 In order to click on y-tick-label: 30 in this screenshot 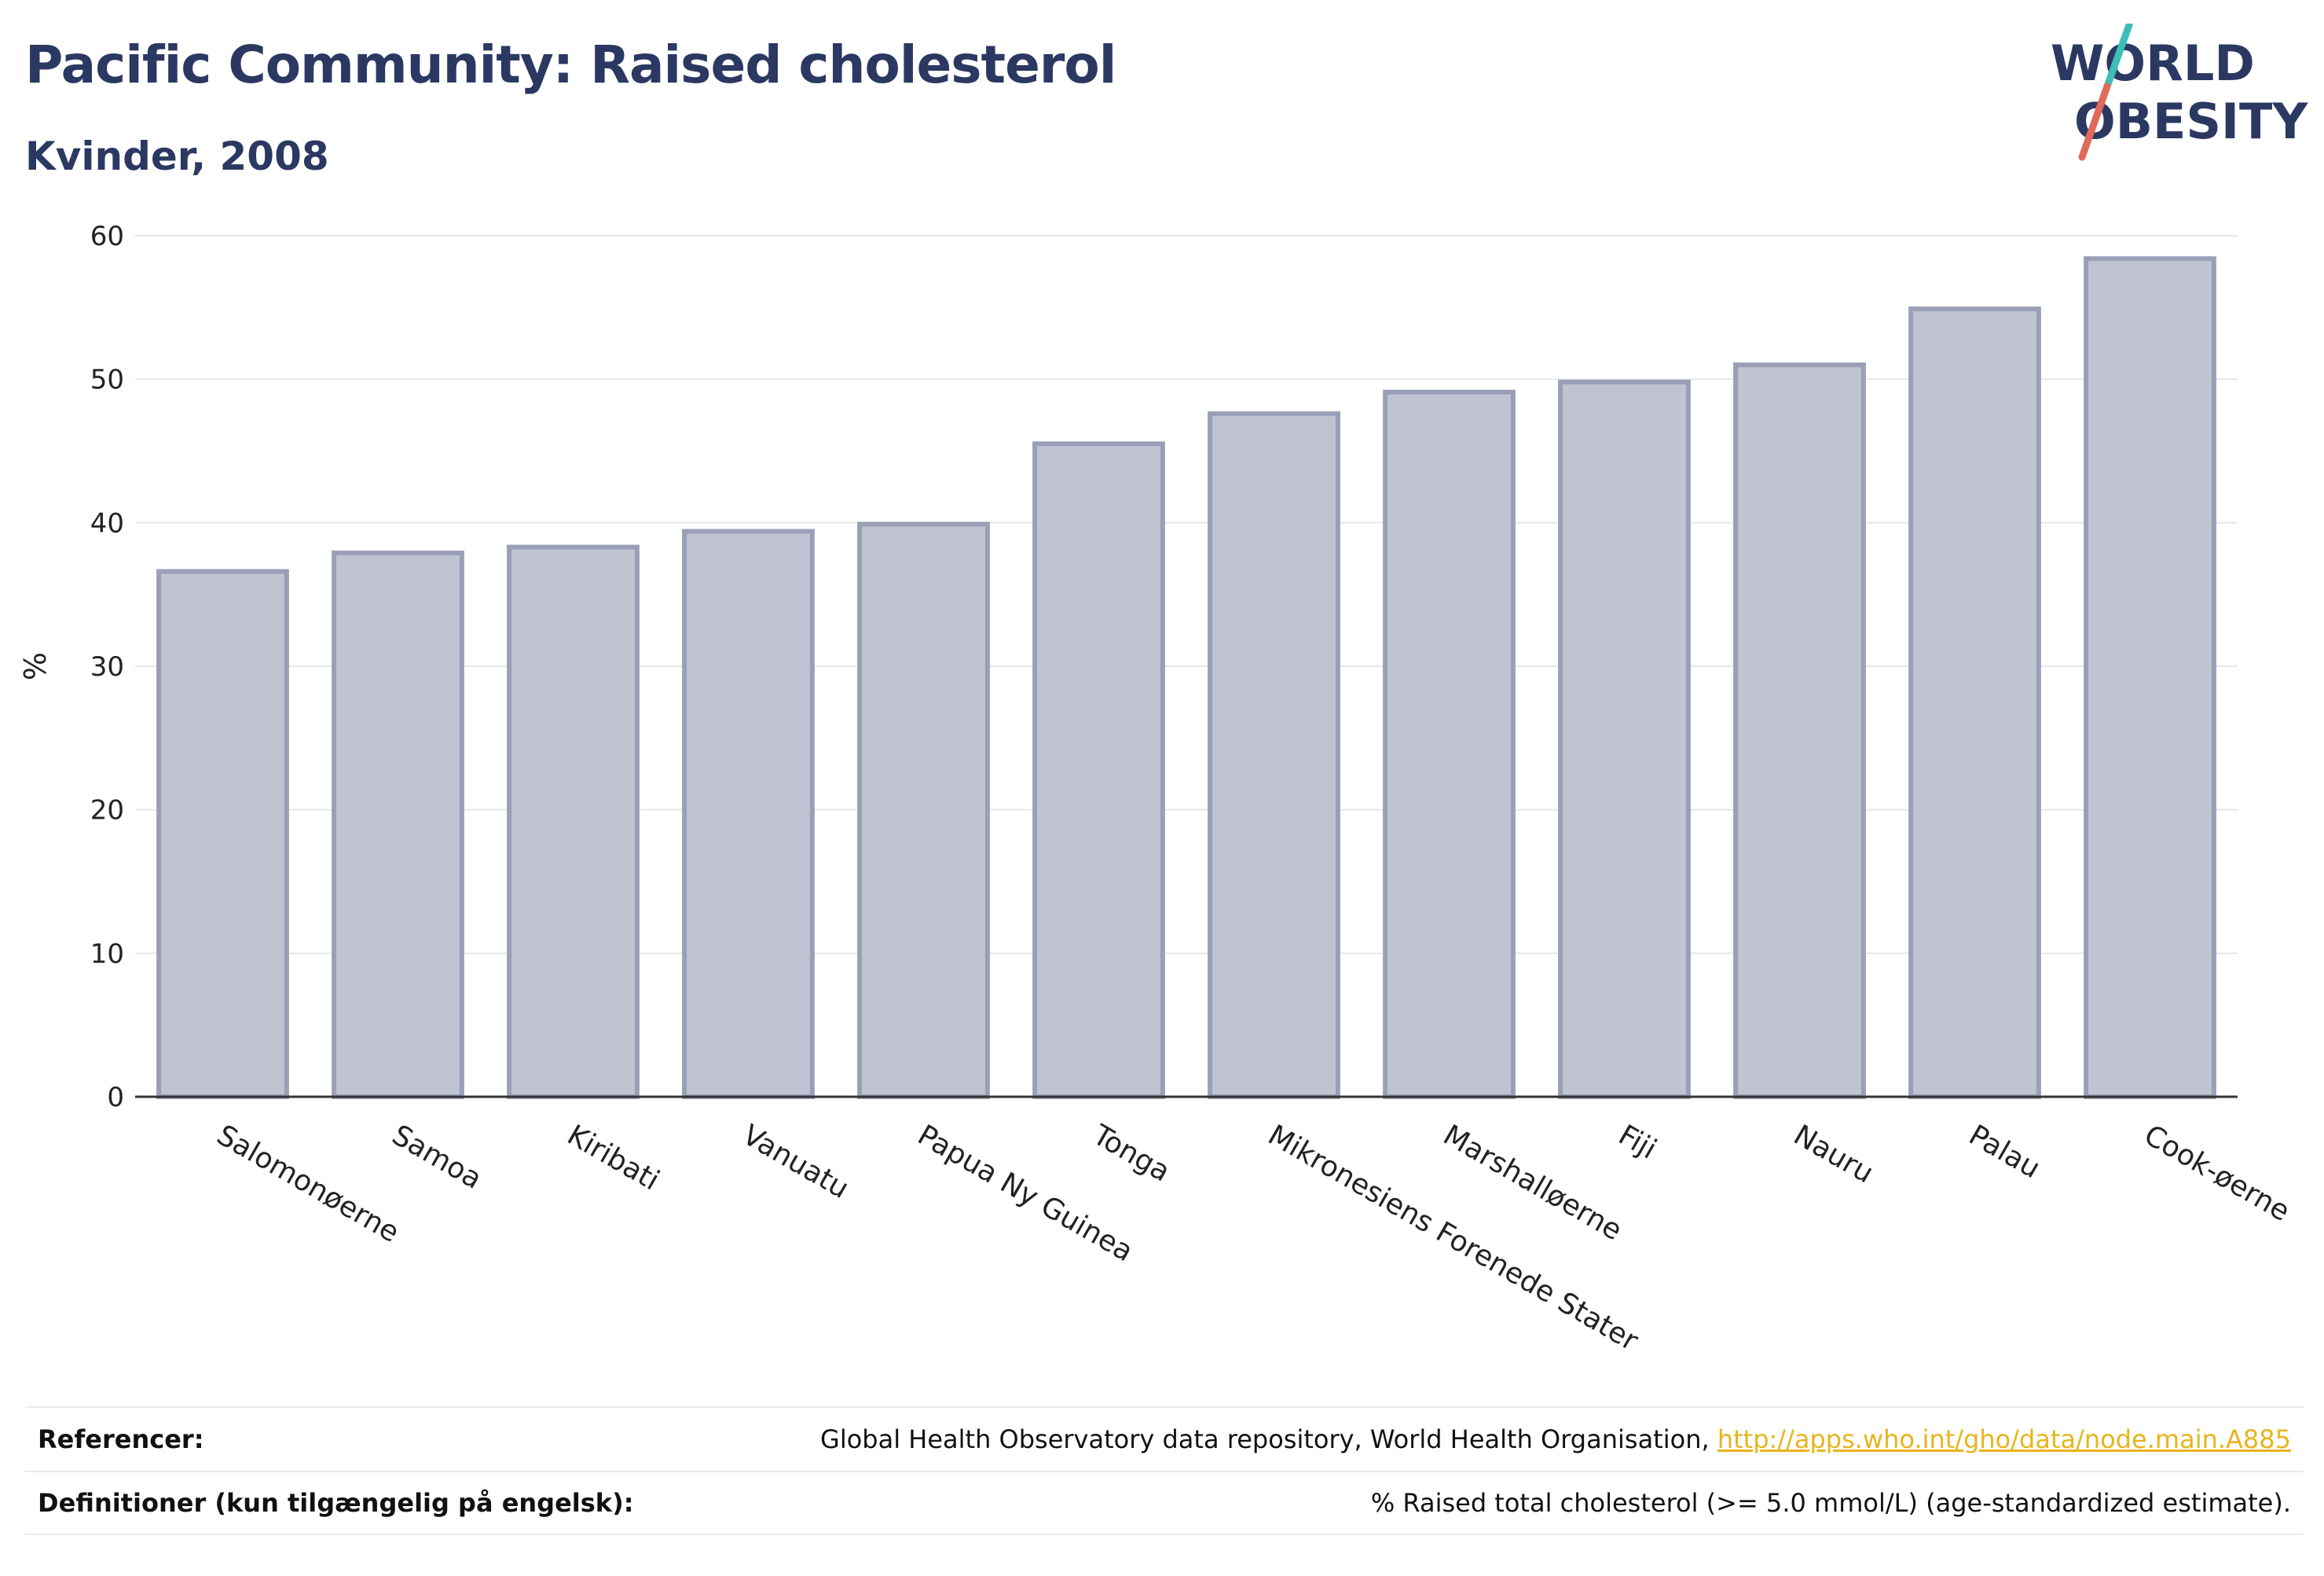, I will do `click(107, 667)`.